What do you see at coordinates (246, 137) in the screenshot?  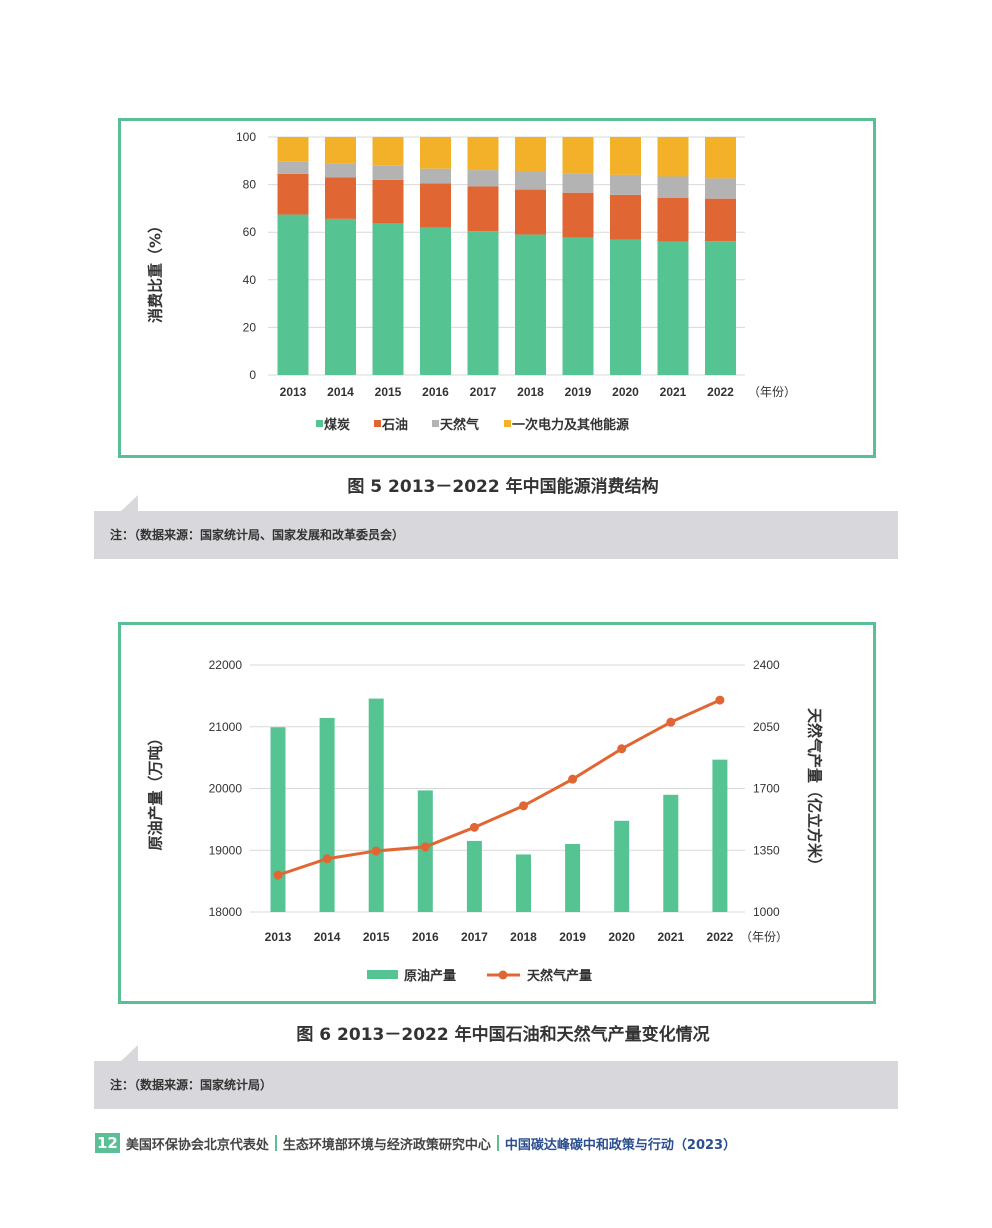 I see `y-tick-label: 100` at bounding box center [246, 137].